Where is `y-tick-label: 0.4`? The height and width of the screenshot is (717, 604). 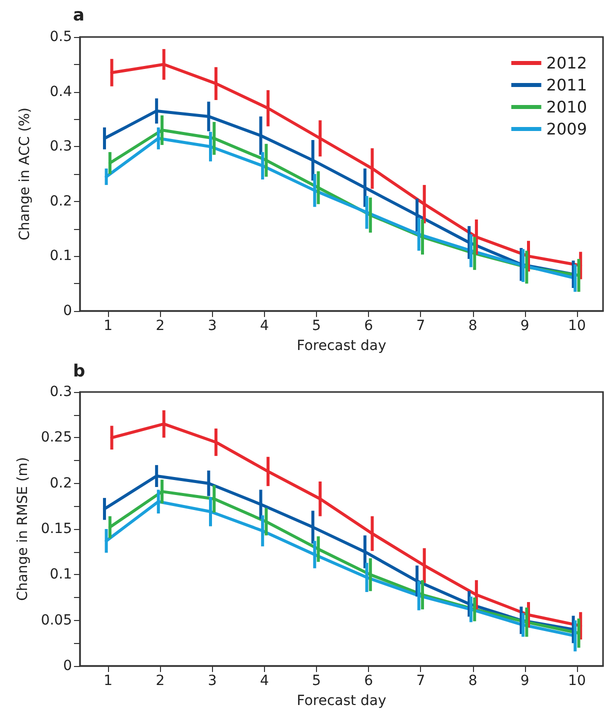 y-tick-label: 0.4 is located at coordinates (61, 92).